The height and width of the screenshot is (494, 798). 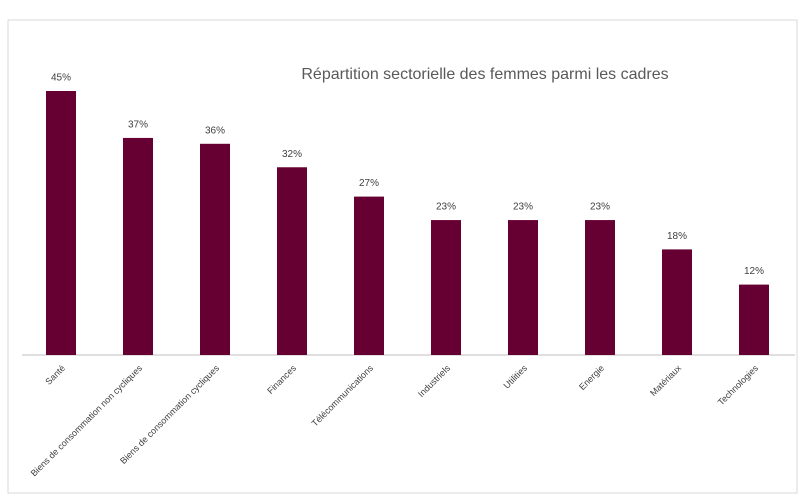 What do you see at coordinates (61, 78) in the screenshot?
I see `value-label: 45%` at bounding box center [61, 78].